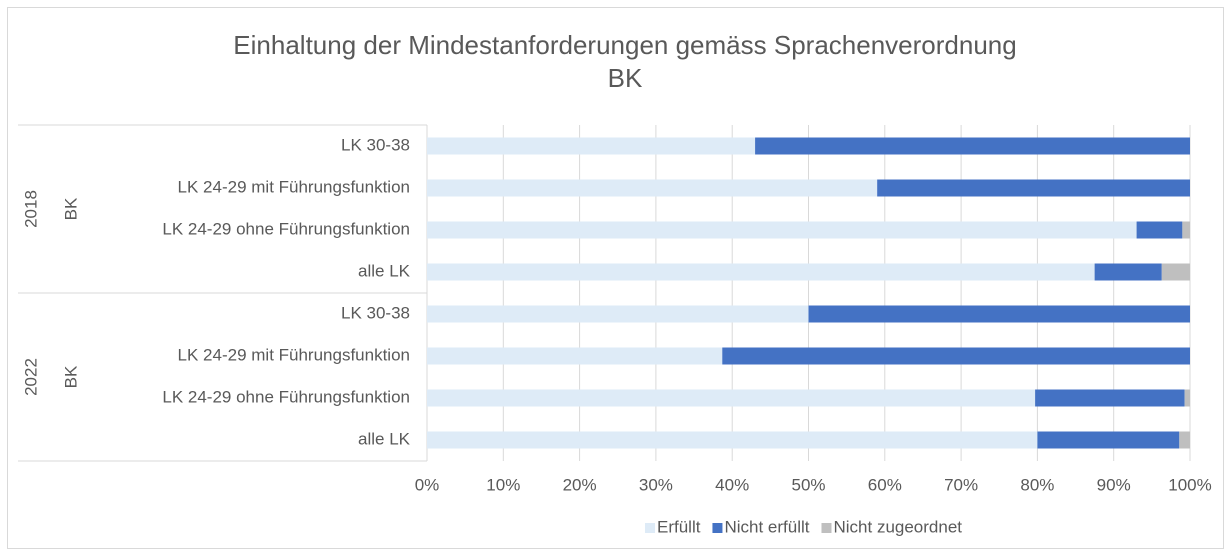 This screenshot has width=1231, height=556. Describe the element at coordinates (1037, 484) in the screenshot. I see `x-tick-label: 80%` at that location.